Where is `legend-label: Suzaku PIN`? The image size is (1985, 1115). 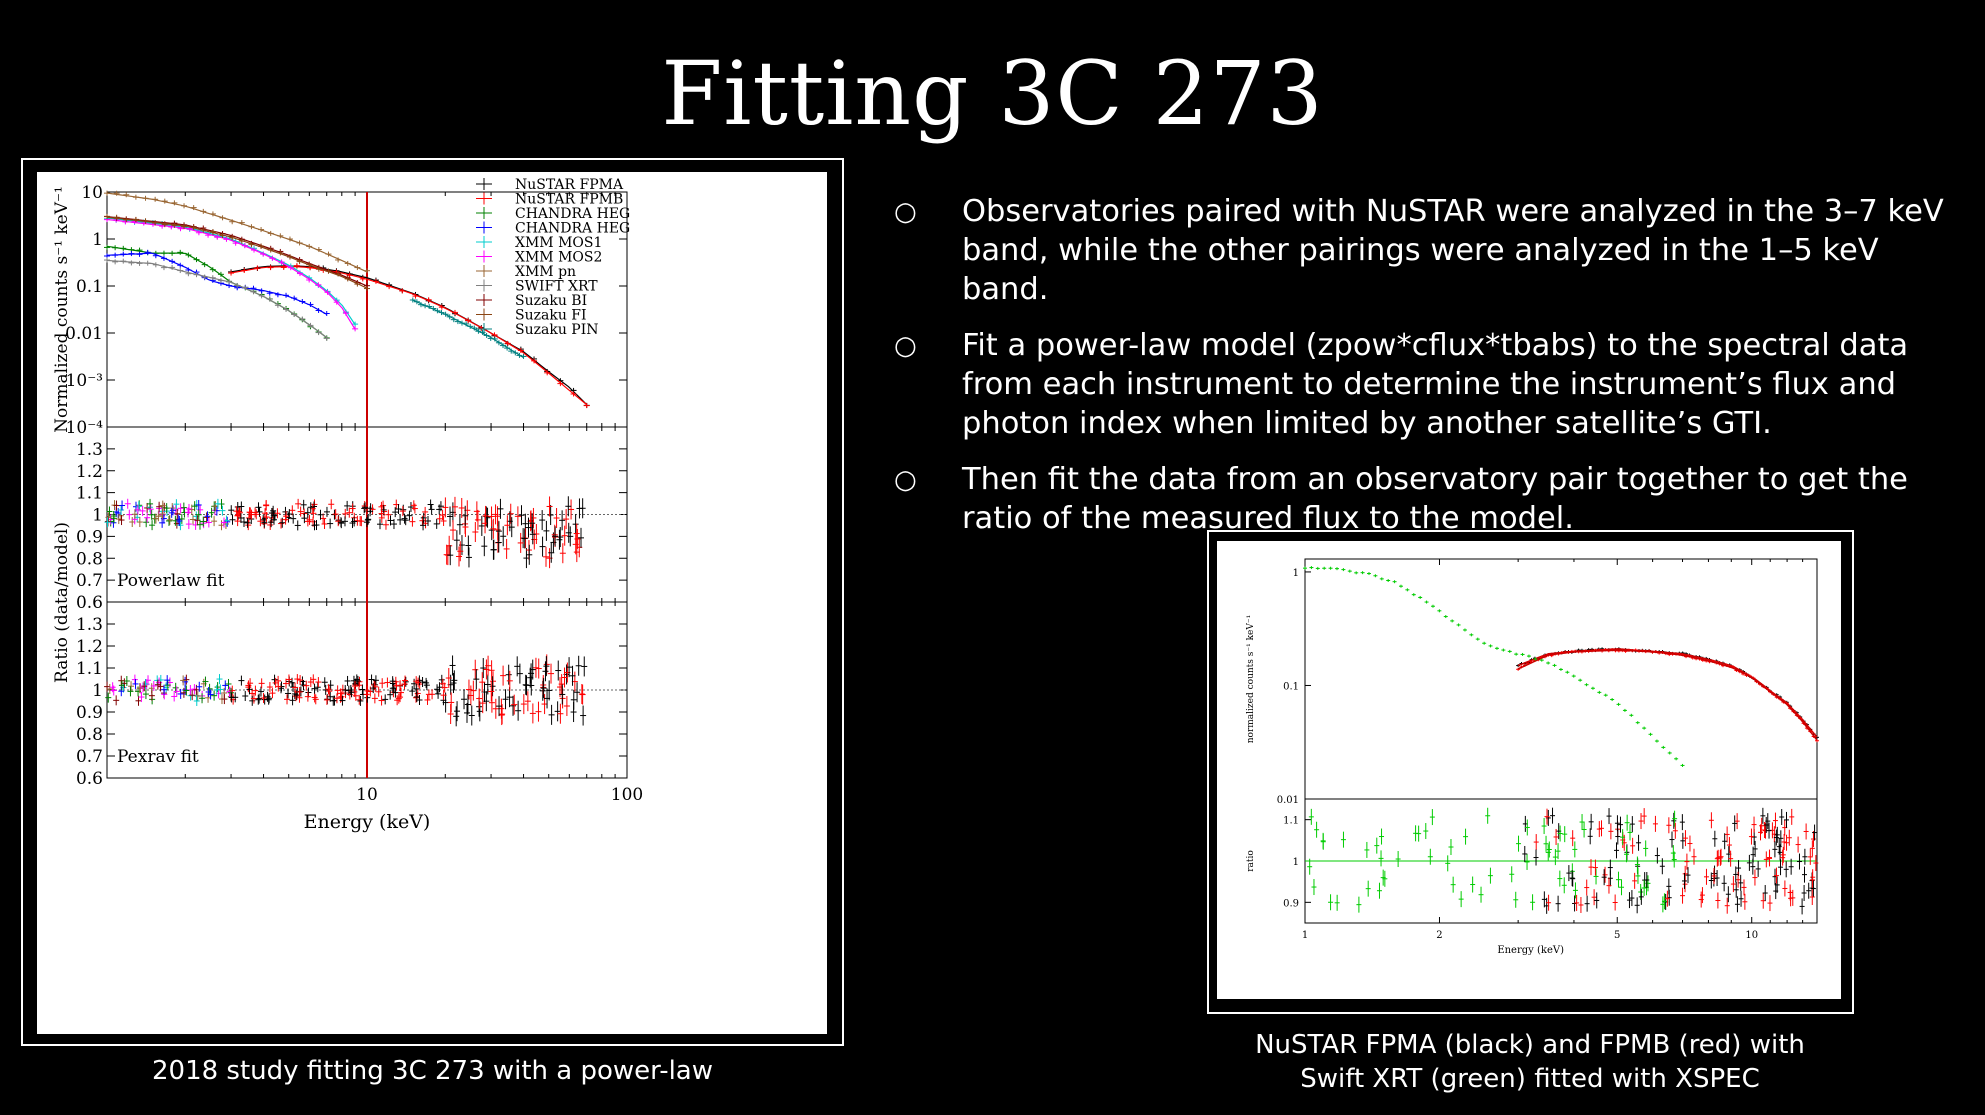 legend-label: Suzaku PIN is located at coordinates (556, 330).